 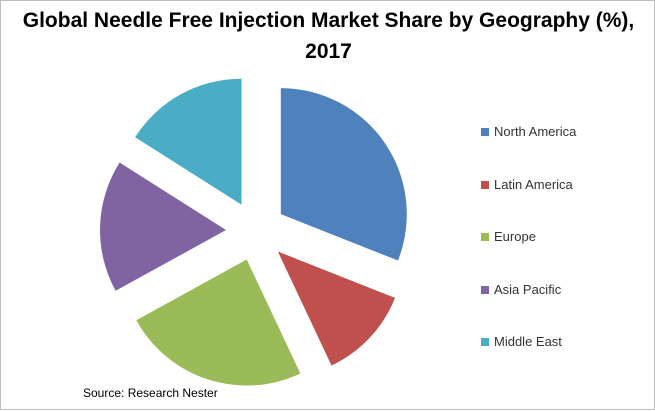 What do you see at coordinates (150, 393) in the screenshot?
I see `source-note: Source: Research Nester` at bounding box center [150, 393].